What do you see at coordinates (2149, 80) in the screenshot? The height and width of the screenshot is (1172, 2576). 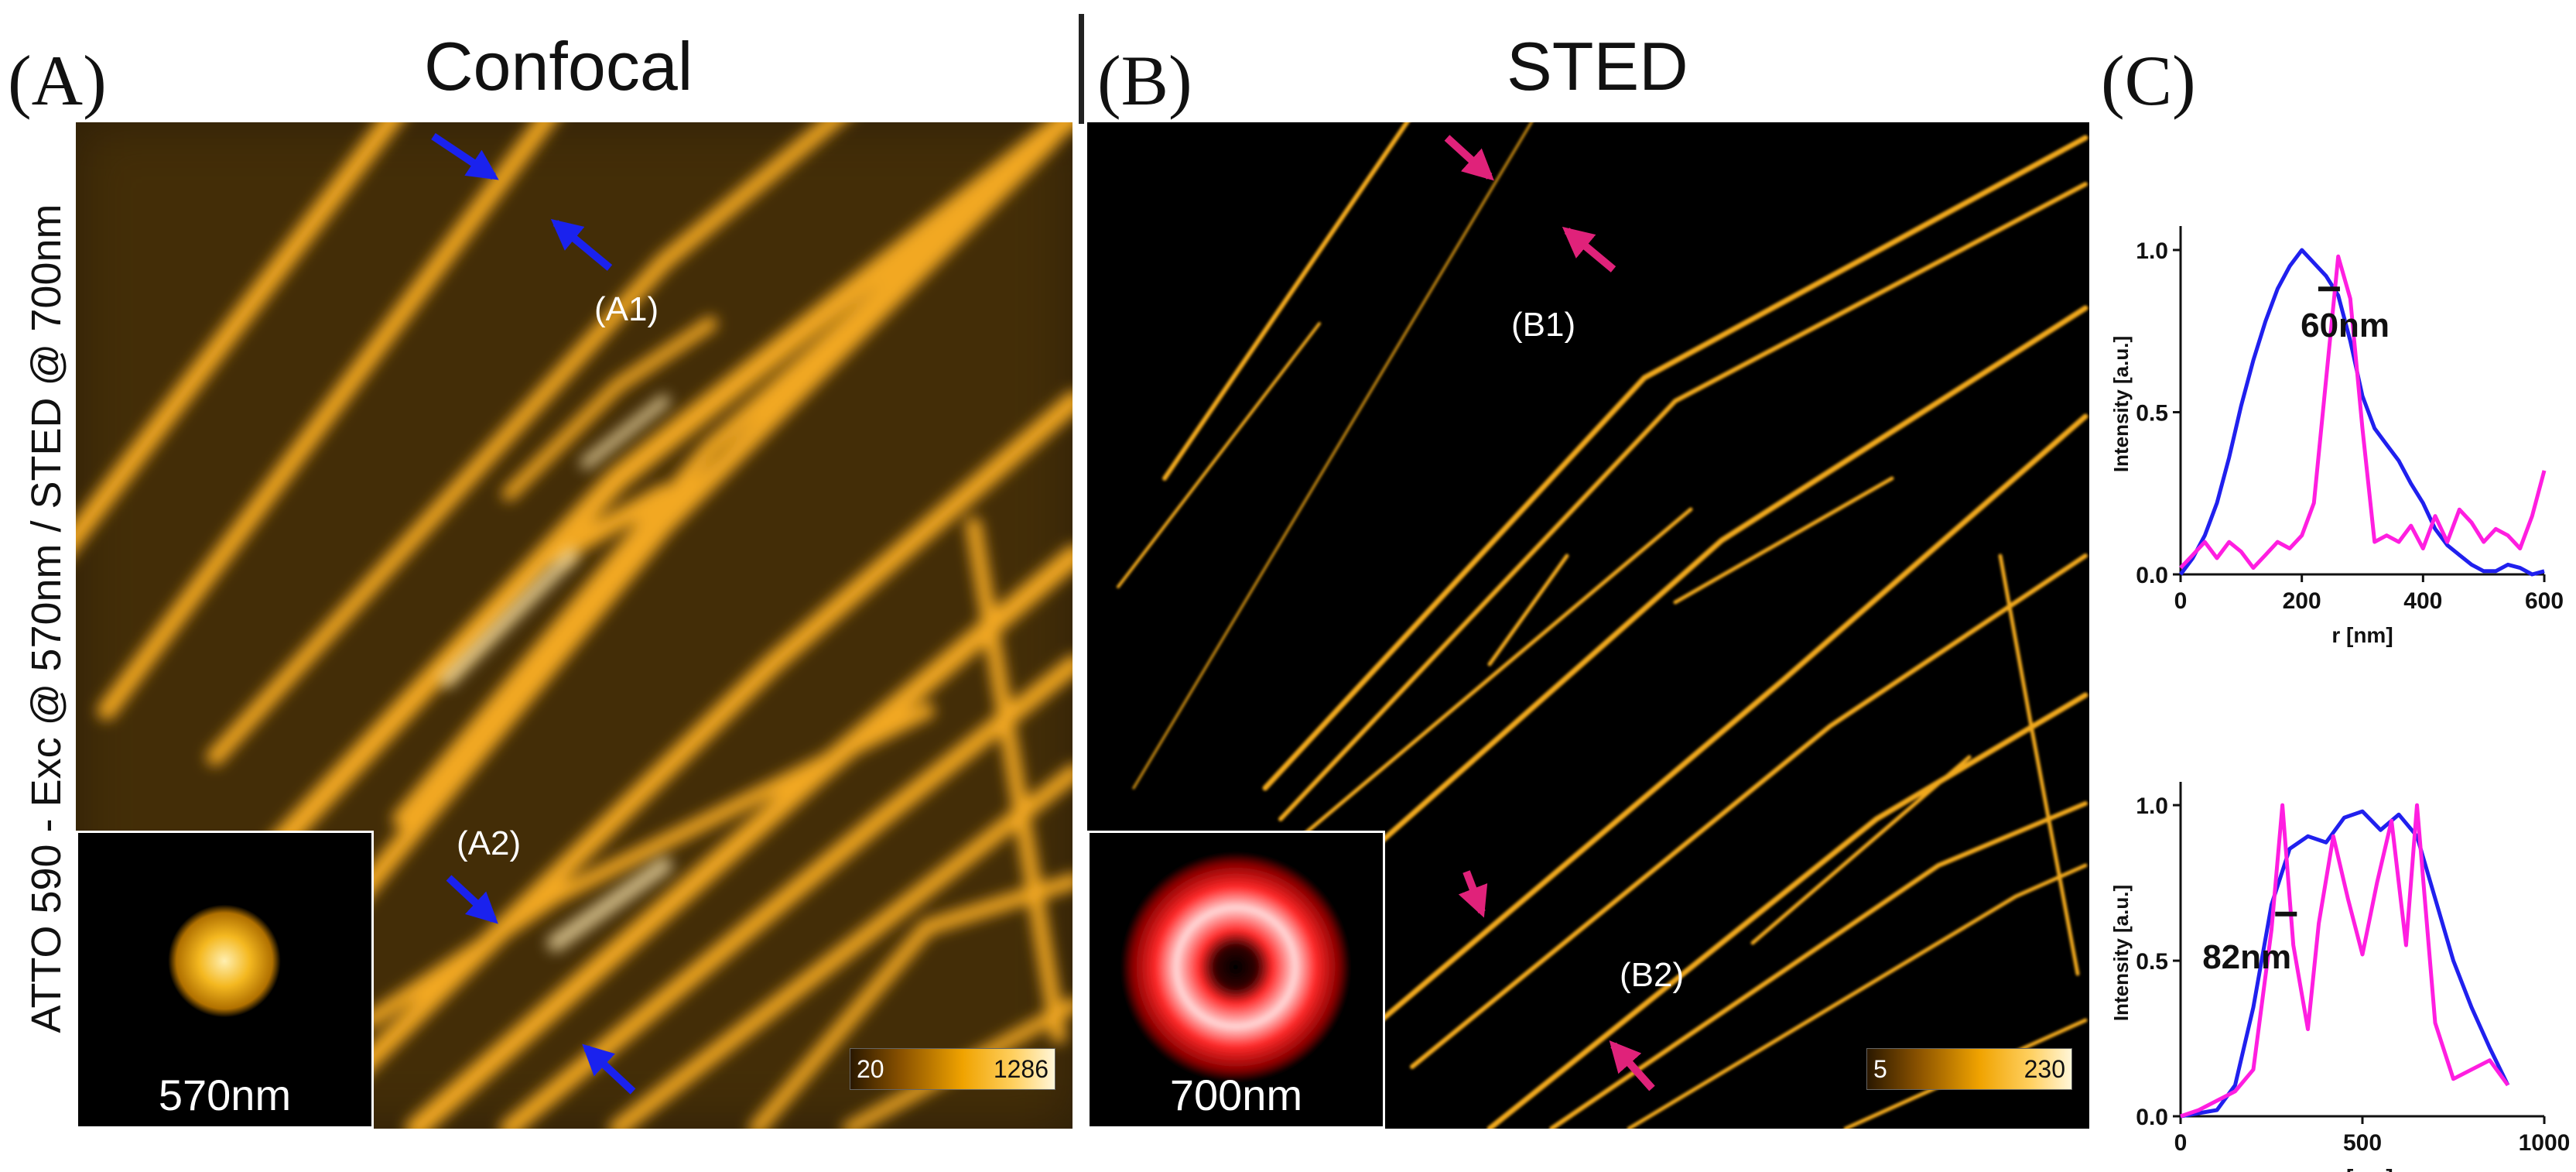 I see `panel-c-letter: (C)` at bounding box center [2149, 80].